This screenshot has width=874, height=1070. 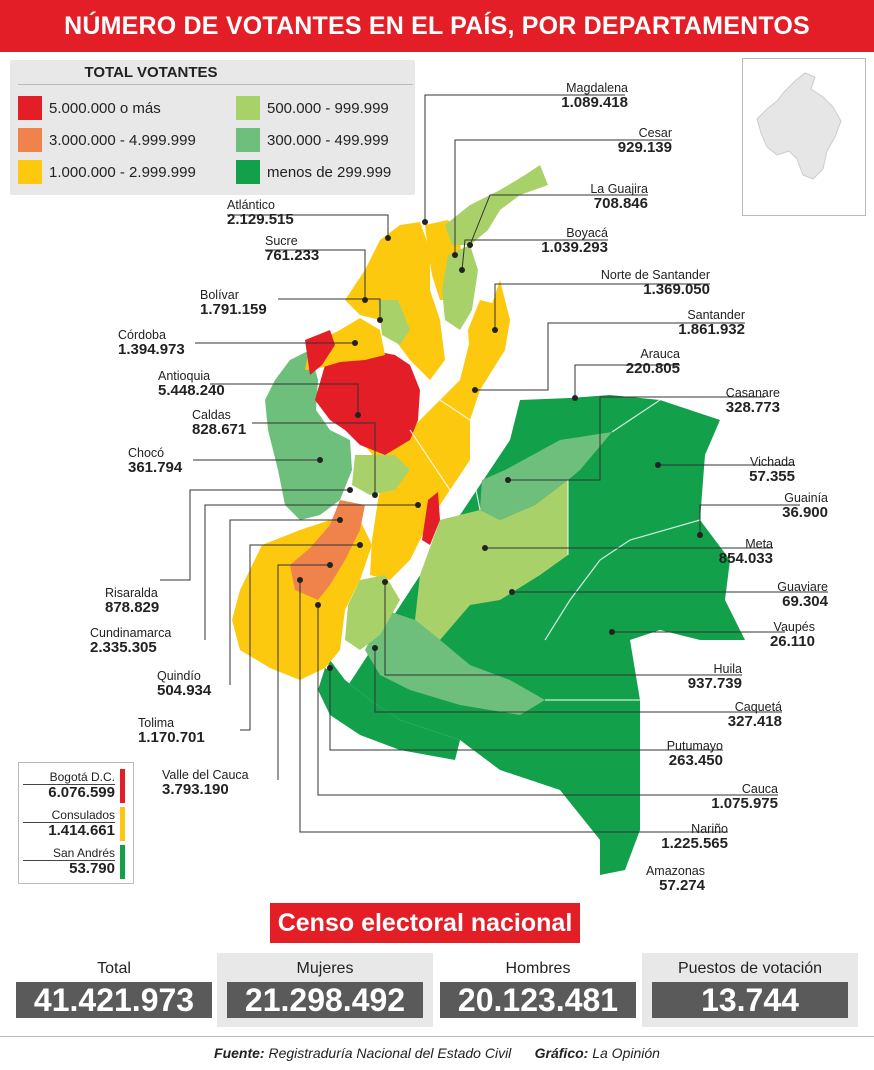 I want to click on department-caqueta, so click(x=455, y=662).